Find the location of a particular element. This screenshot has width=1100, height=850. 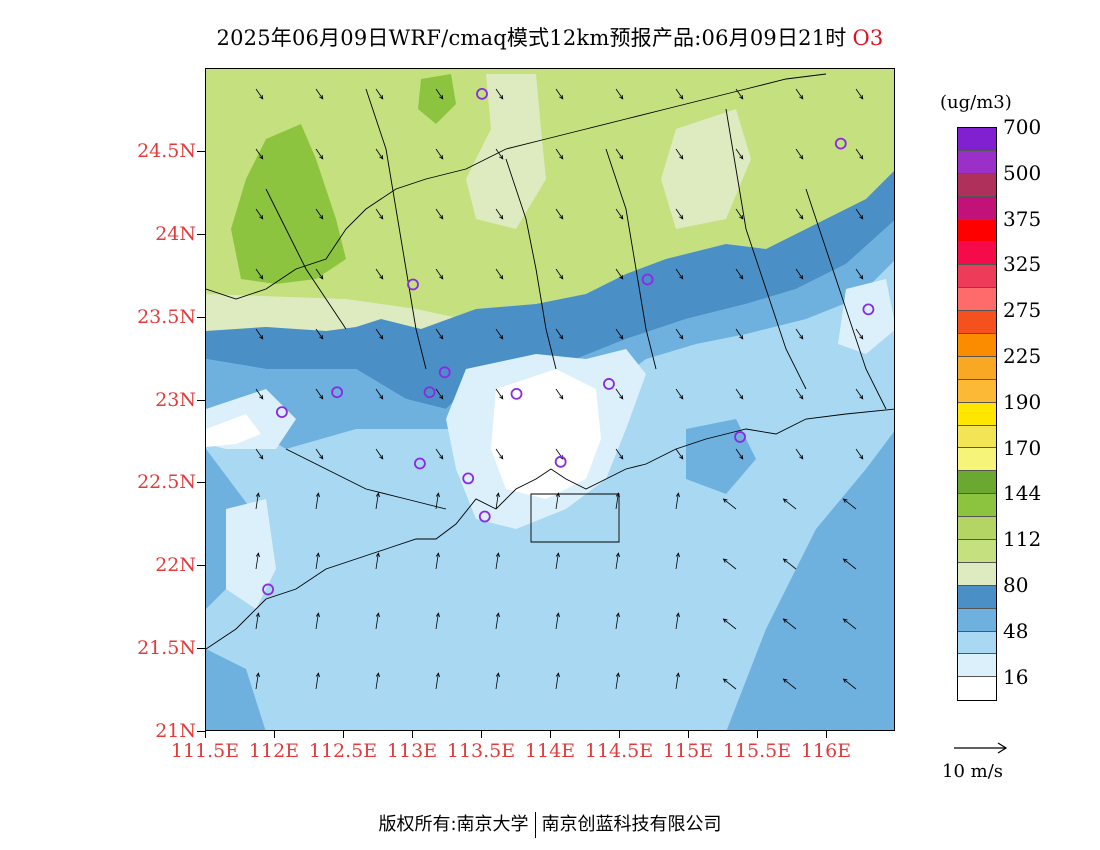

footer-left: 版权所有:南京大学 is located at coordinates (453, 824).